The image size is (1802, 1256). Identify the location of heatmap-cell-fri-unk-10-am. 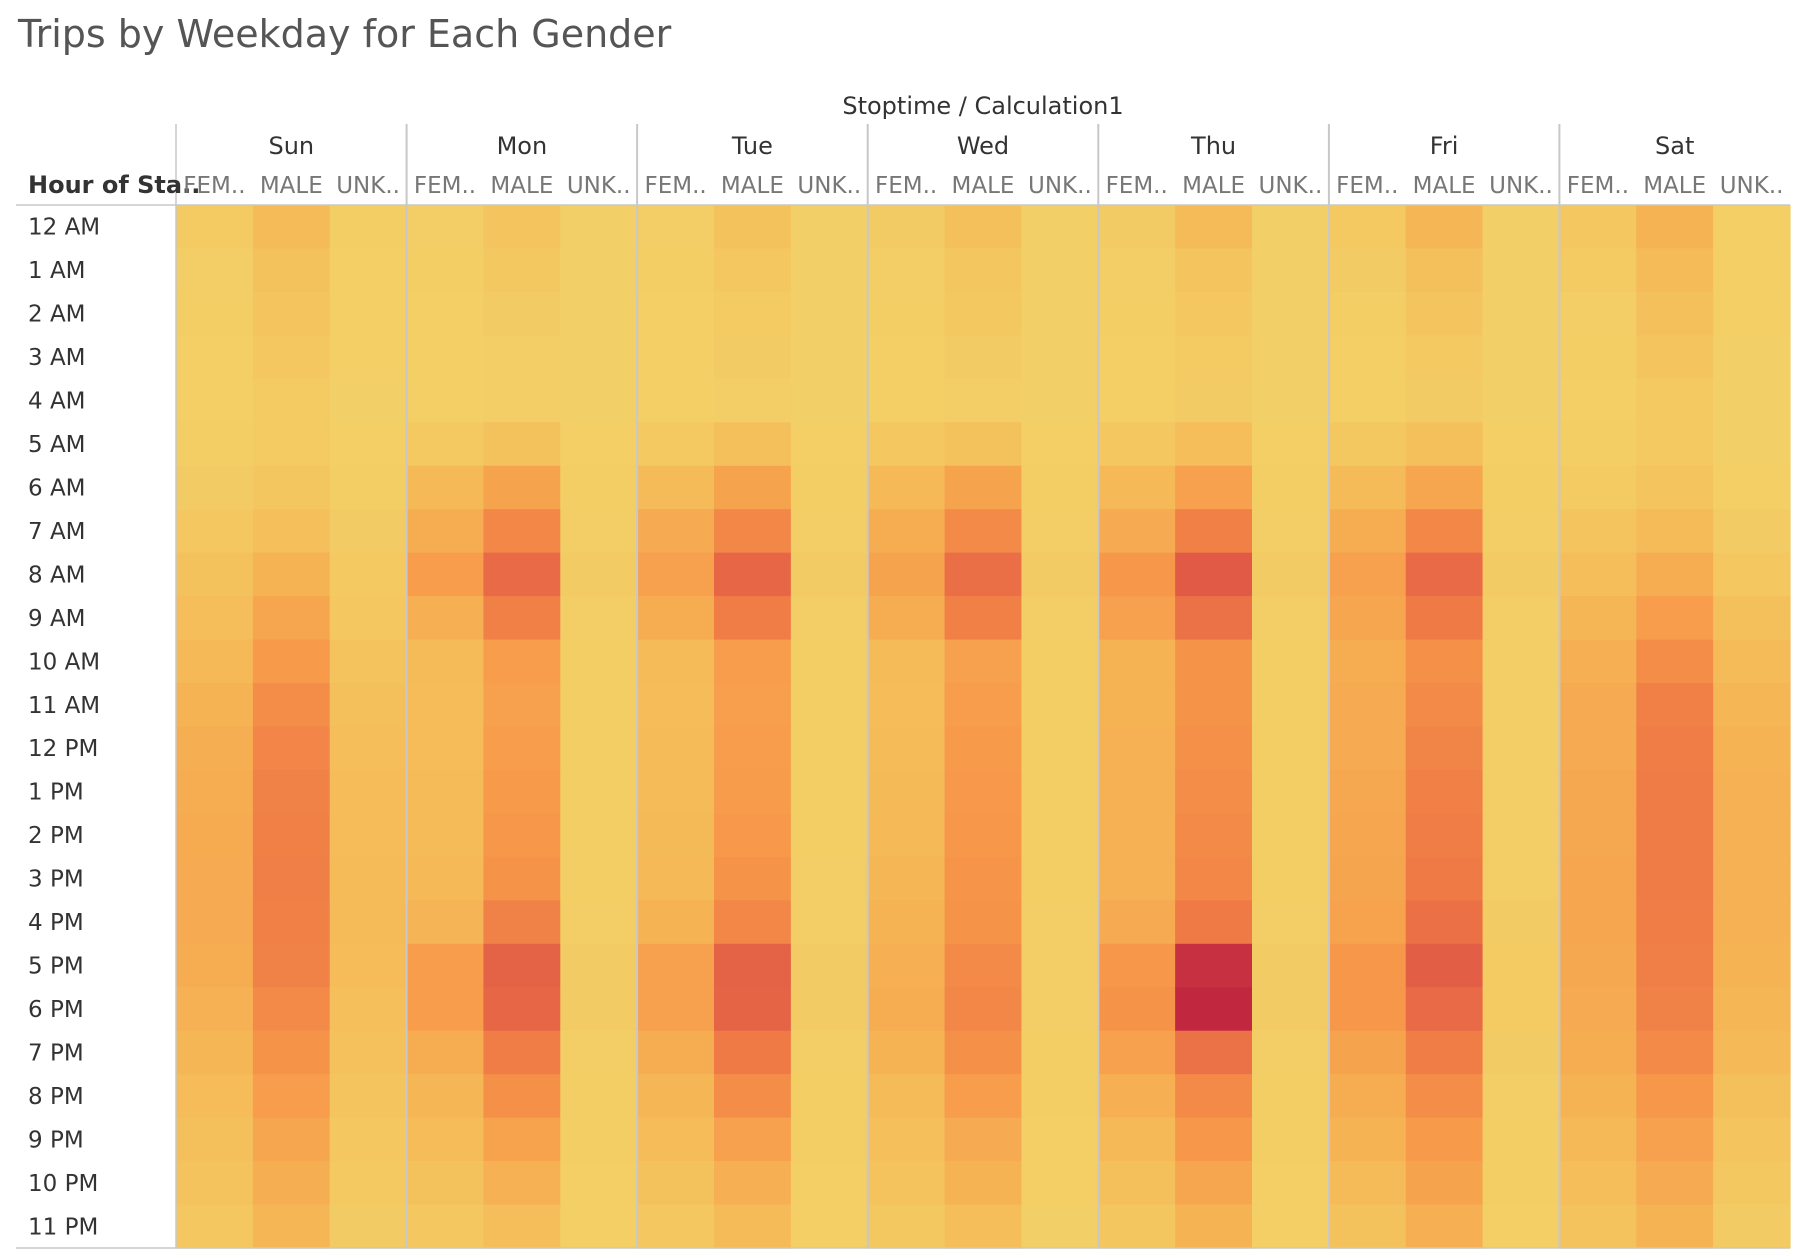
(1521, 661).